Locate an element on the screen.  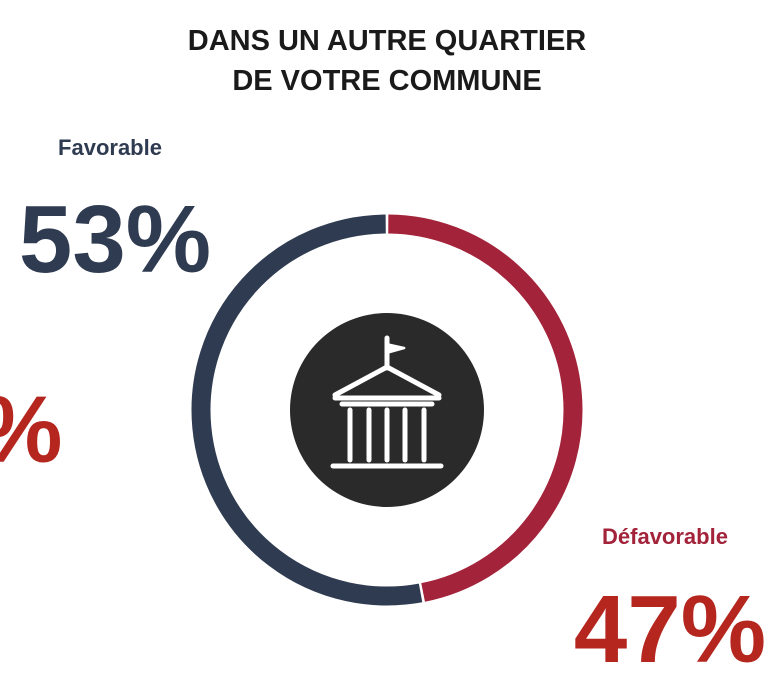
value-label: 53% is located at coordinates (115, 239).